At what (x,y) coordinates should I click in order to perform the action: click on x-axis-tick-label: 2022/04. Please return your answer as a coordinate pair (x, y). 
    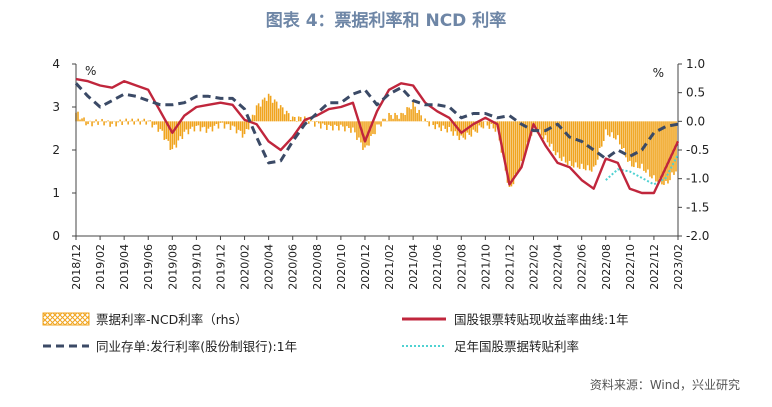
    Looking at the image, I should click on (558, 267).